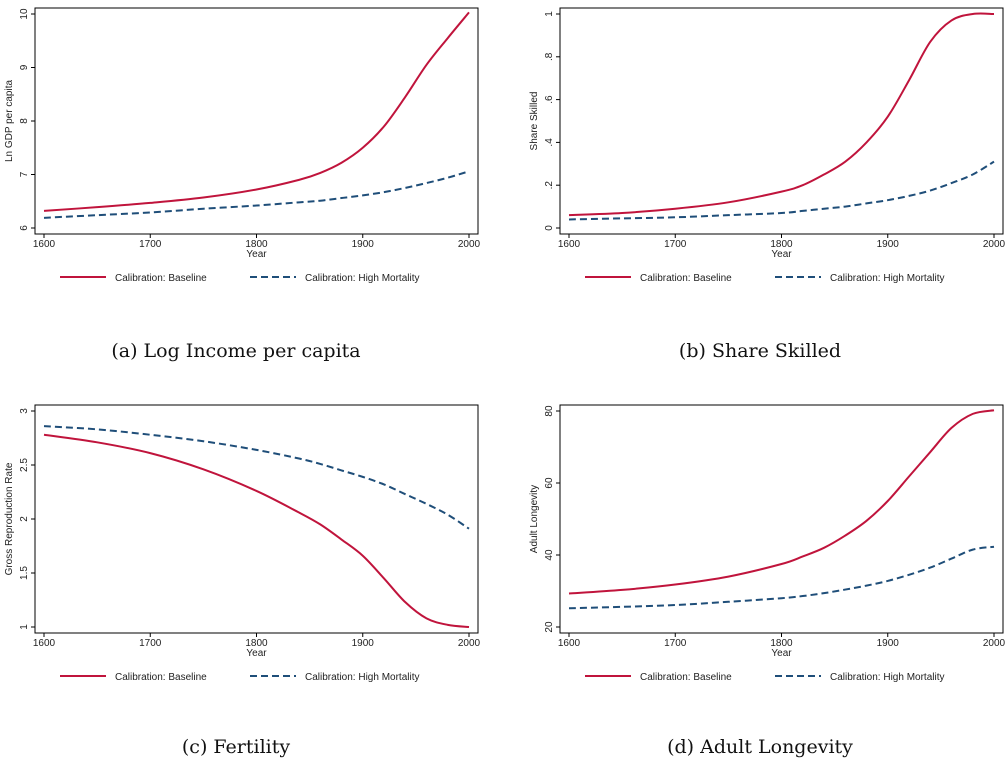 The height and width of the screenshot is (762, 1007). What do you see at coordinates (24, 465) in the screenshot?
I see `y-tick-label: 2.5` at bounding box center [24, 465].